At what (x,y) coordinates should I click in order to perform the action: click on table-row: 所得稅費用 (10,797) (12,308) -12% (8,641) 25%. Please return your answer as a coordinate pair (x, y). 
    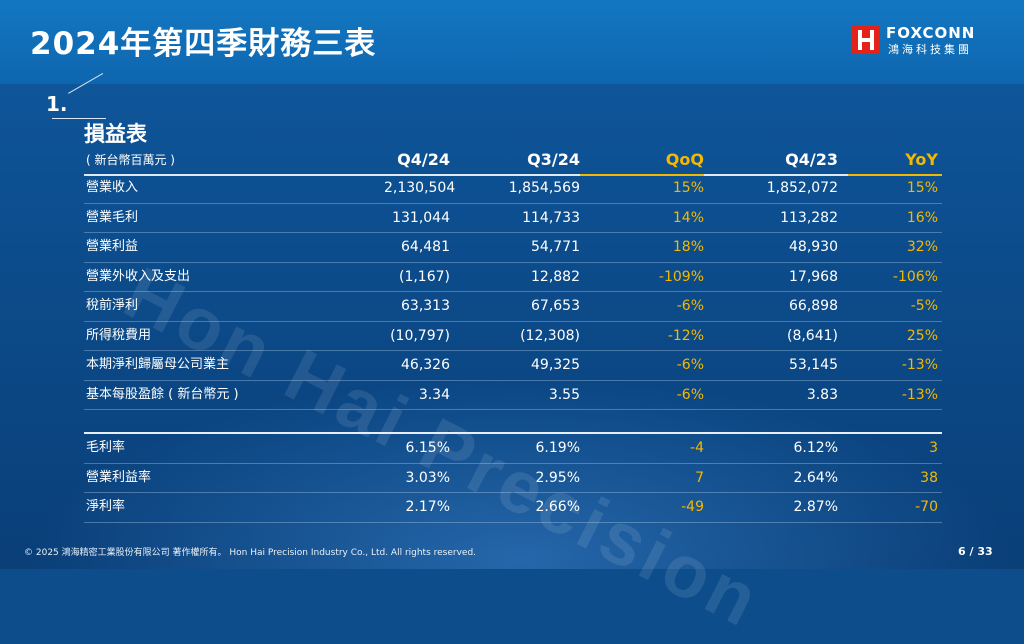
    Looking at the image, I should click on (513, 336).